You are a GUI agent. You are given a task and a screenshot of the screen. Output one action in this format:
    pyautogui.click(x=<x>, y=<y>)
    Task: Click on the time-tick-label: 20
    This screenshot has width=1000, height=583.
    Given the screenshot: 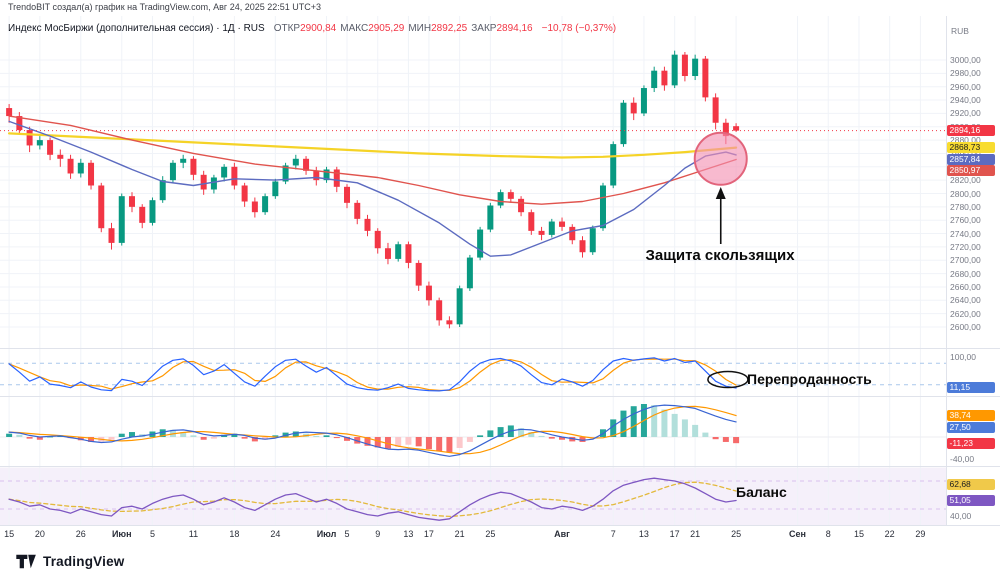 What is the action you would take?
    pyautogui.click(x=39, y=534)
    